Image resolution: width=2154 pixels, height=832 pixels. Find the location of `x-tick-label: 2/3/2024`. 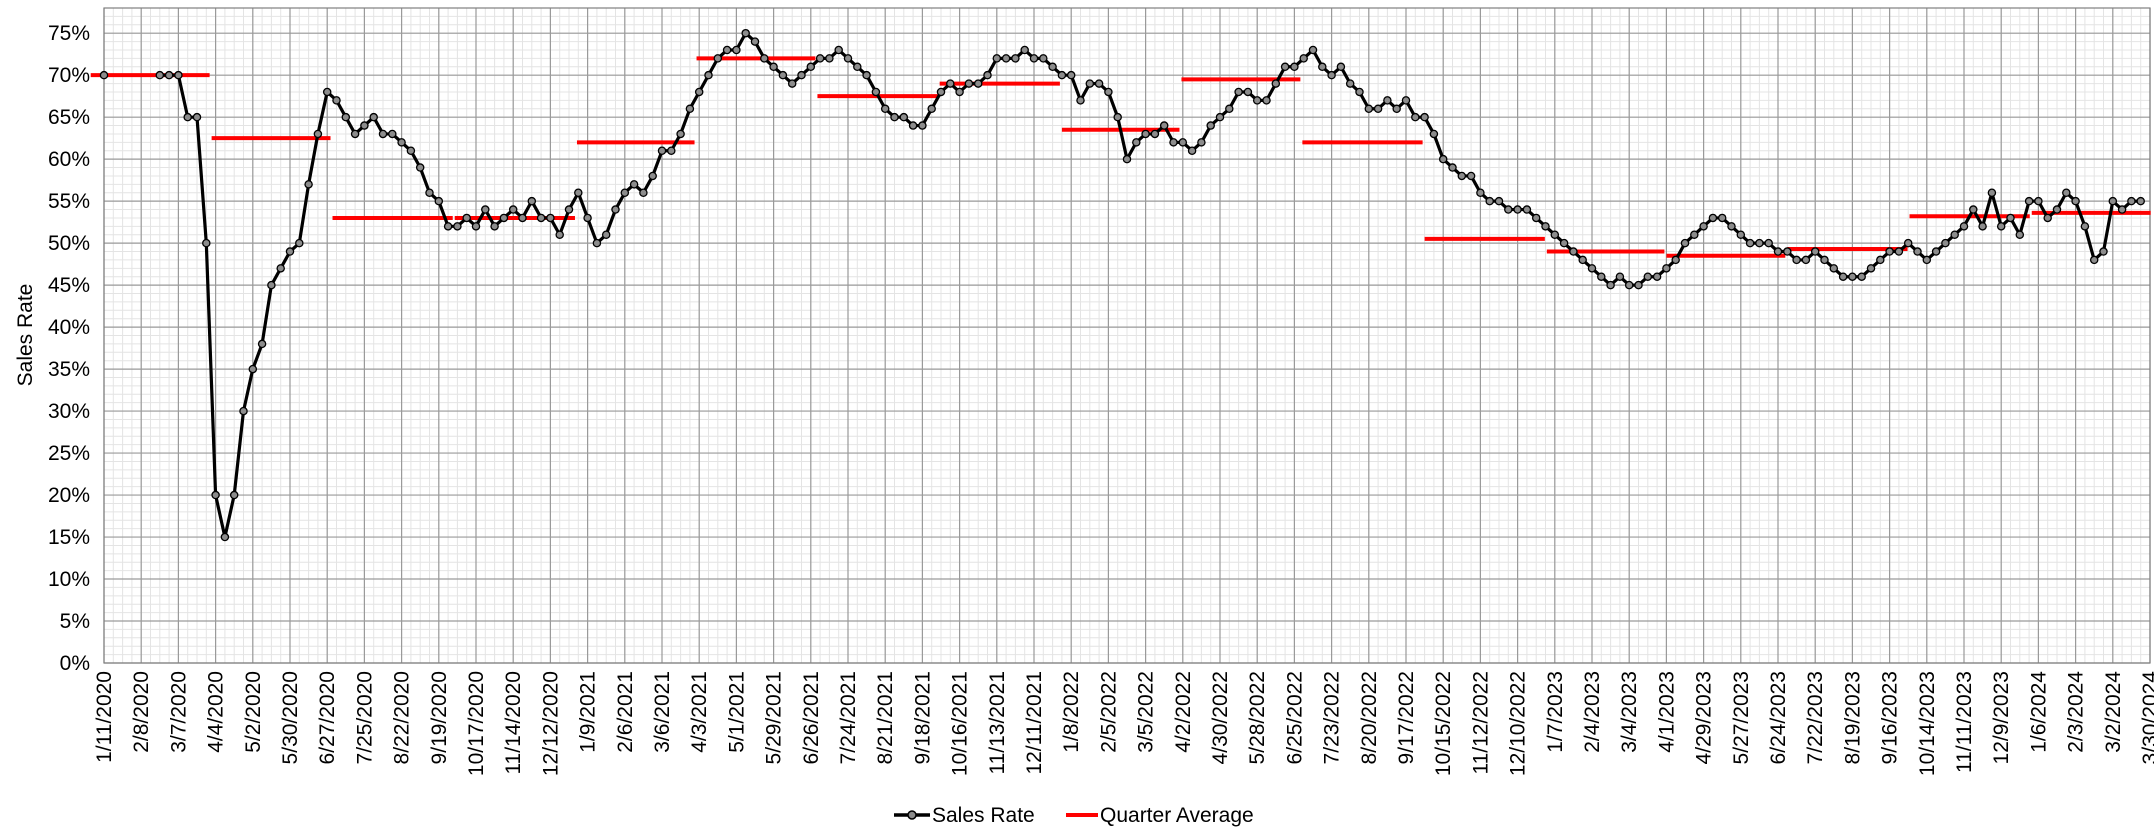

x-tick-label: 2/3/2024 is located at coordinates (2076, 712).